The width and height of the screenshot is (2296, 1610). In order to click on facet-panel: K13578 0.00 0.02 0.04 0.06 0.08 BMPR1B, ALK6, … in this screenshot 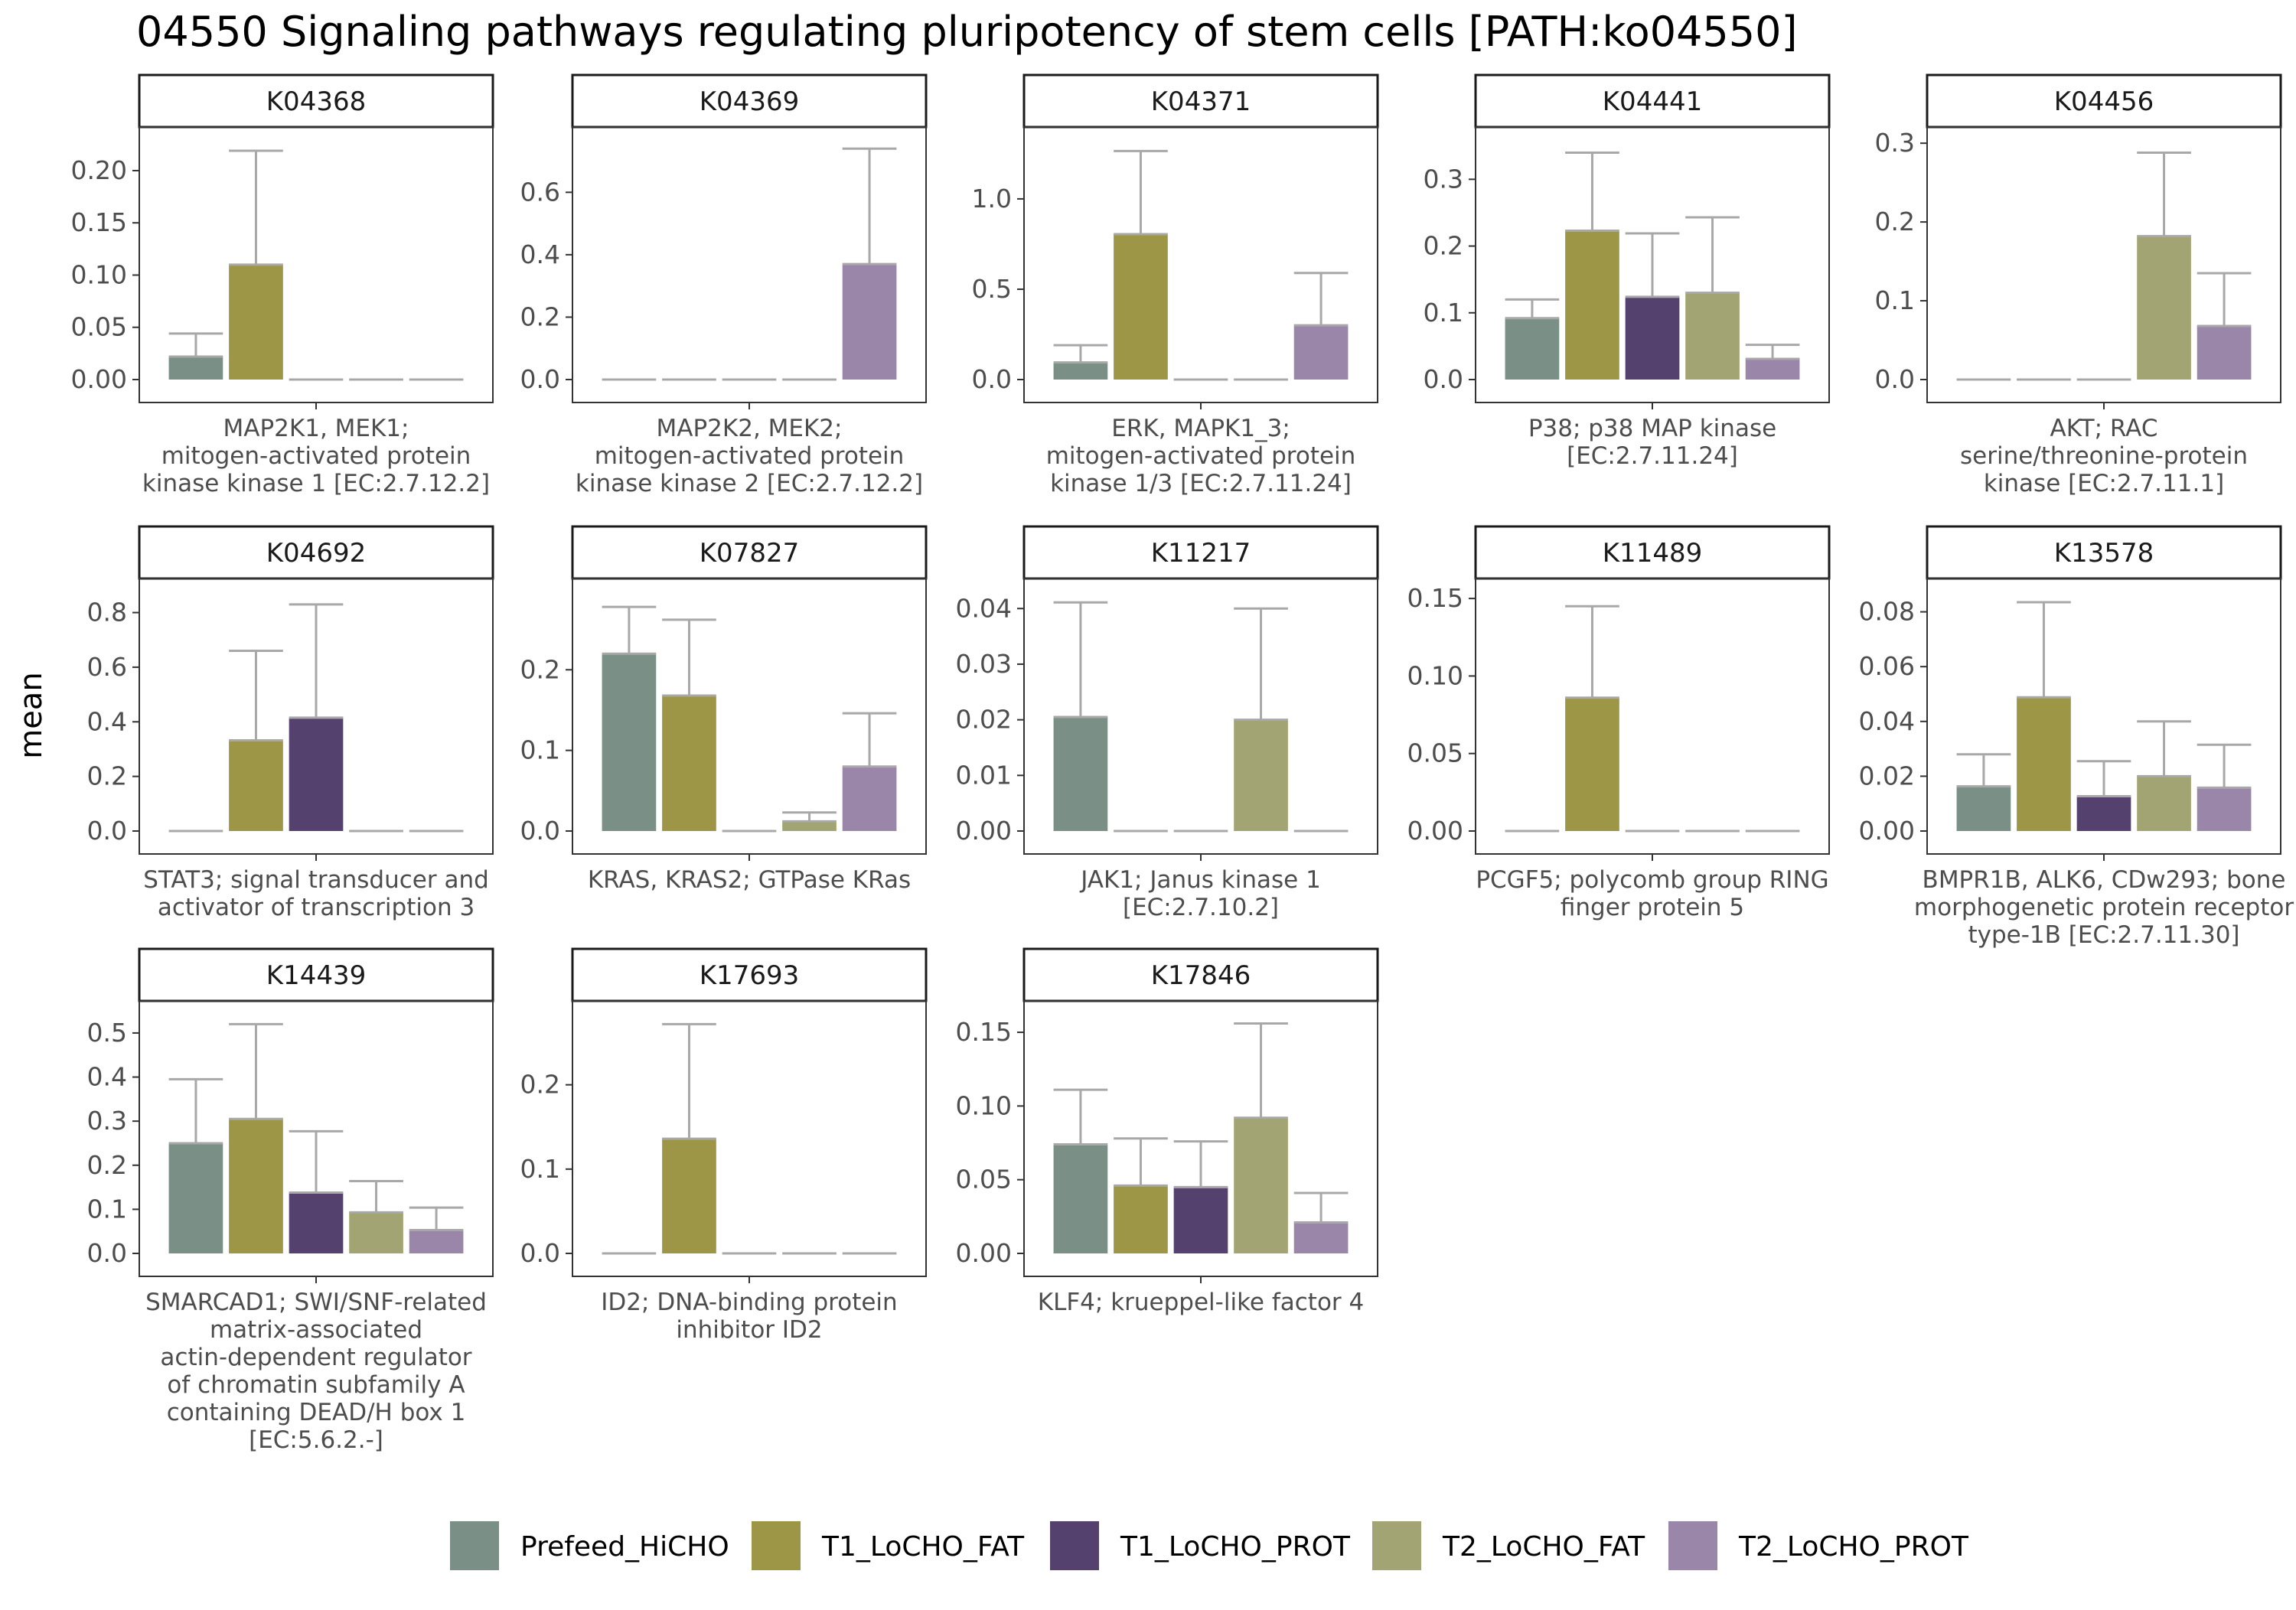, I will do `click(2076, 737)`.